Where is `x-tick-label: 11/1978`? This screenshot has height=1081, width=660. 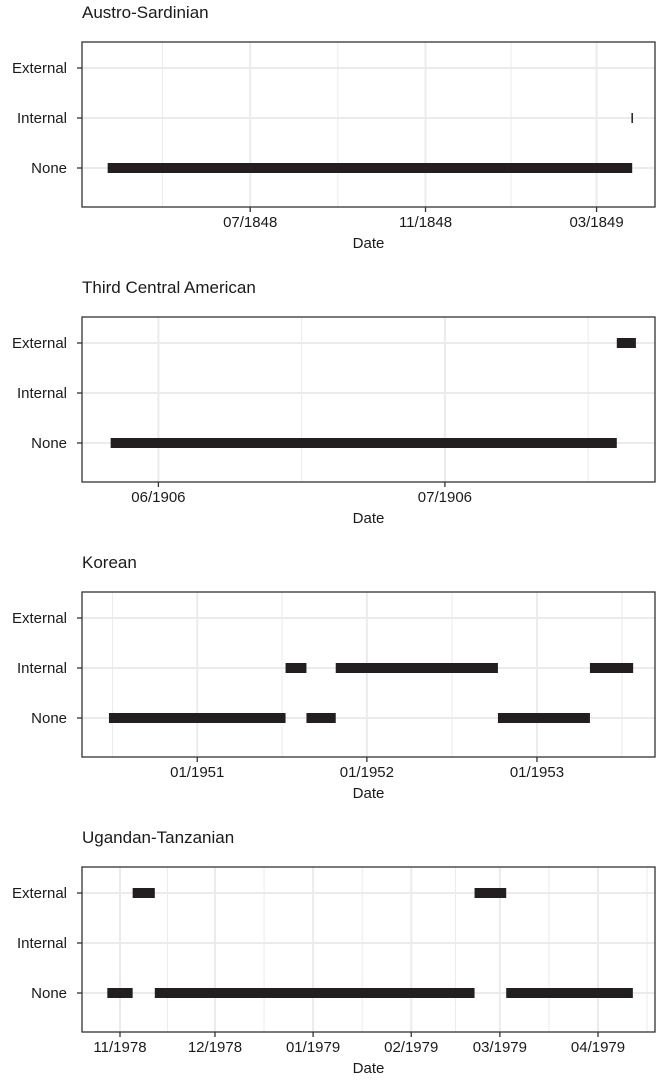
x-tick-label: 11/1978 is located at coordinates (119, 1047).